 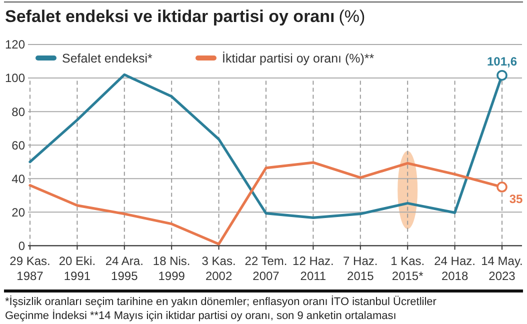 What do you see at coordinates (313, 268) in the screenshot?
I see `x-tick-label: 12 Haz. 2011` at bounding box center [313, 268].